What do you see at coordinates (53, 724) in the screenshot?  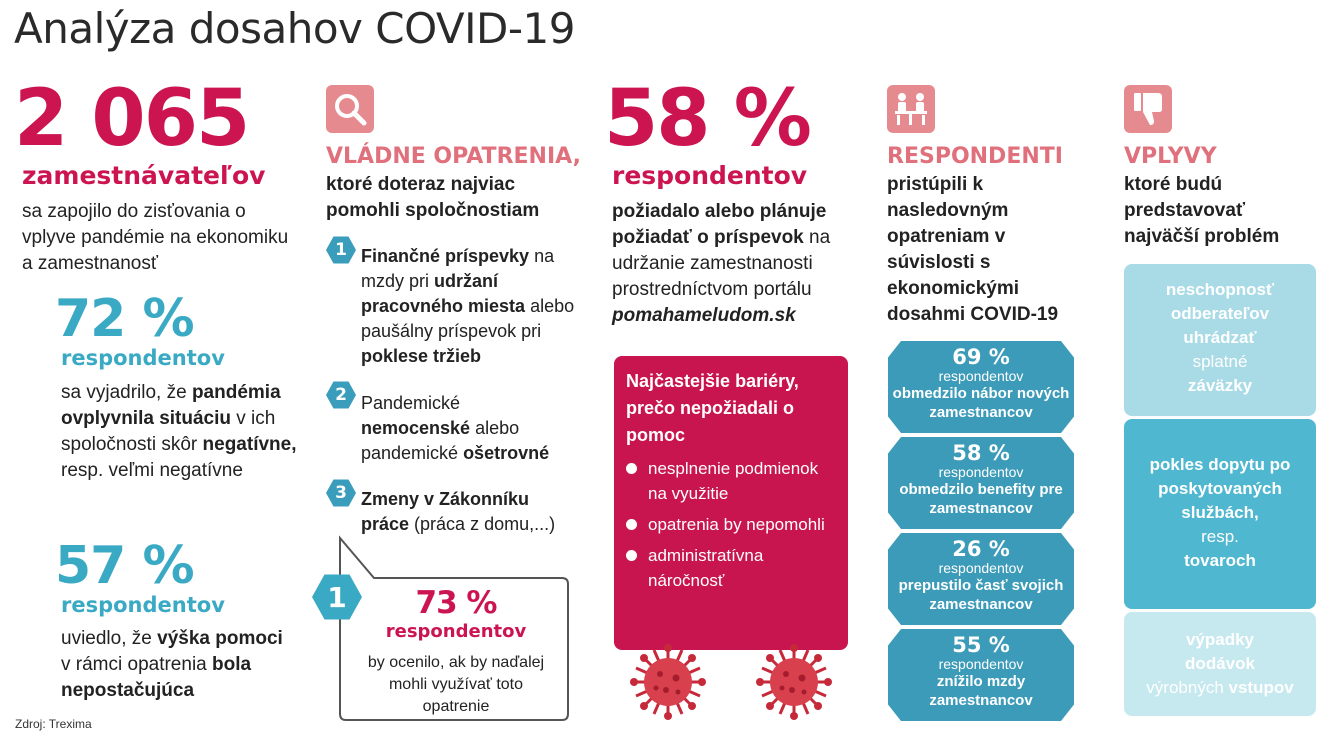 I see `source-note: Zdroj: Trexima` at bounding box center [53, 724].